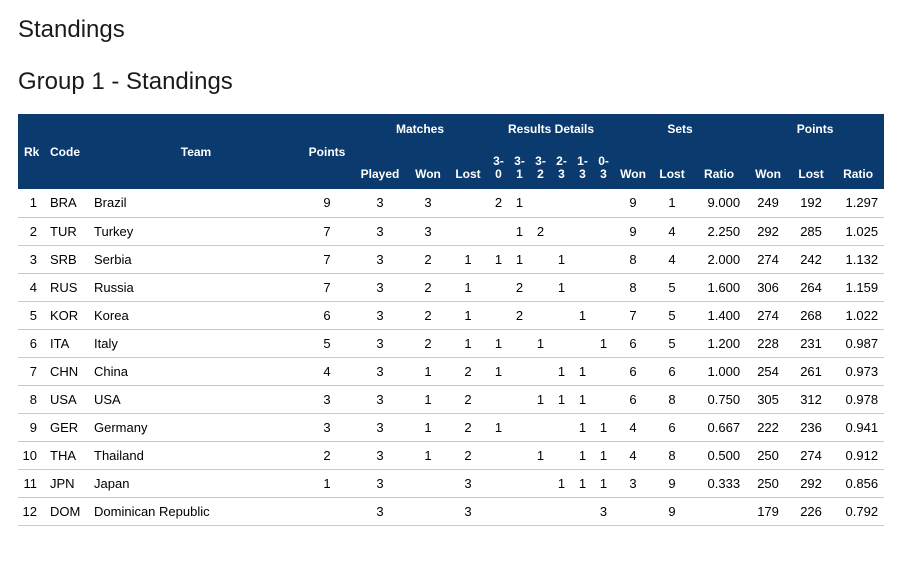 This screenshot has width=902, height=564. I want to click on cell-won: 3, so click(428, 231).